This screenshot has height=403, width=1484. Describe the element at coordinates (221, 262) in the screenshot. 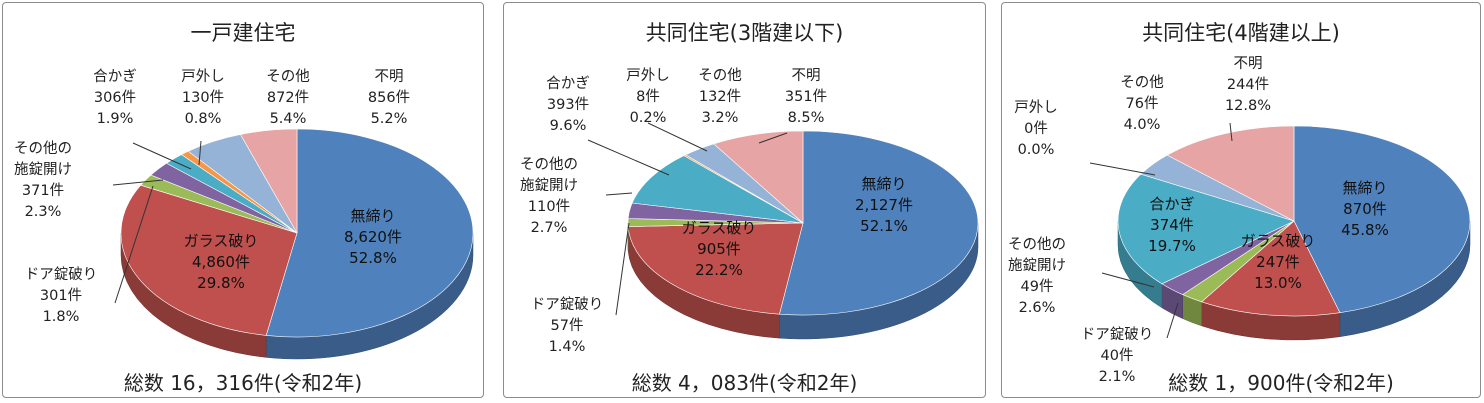

I see `slice-label-ガラス破り: ガラス破り 4,860件 29.8%` at that location.